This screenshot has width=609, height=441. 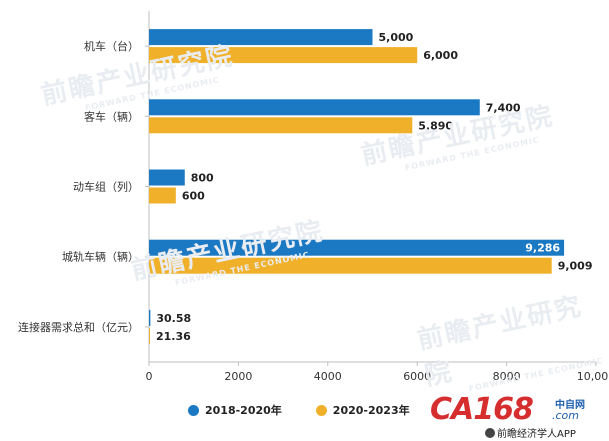 What do you see at coordinates (565, 415) in the screenshot?
I see `logo-com-text: .com` at bounding box center [565, 415].